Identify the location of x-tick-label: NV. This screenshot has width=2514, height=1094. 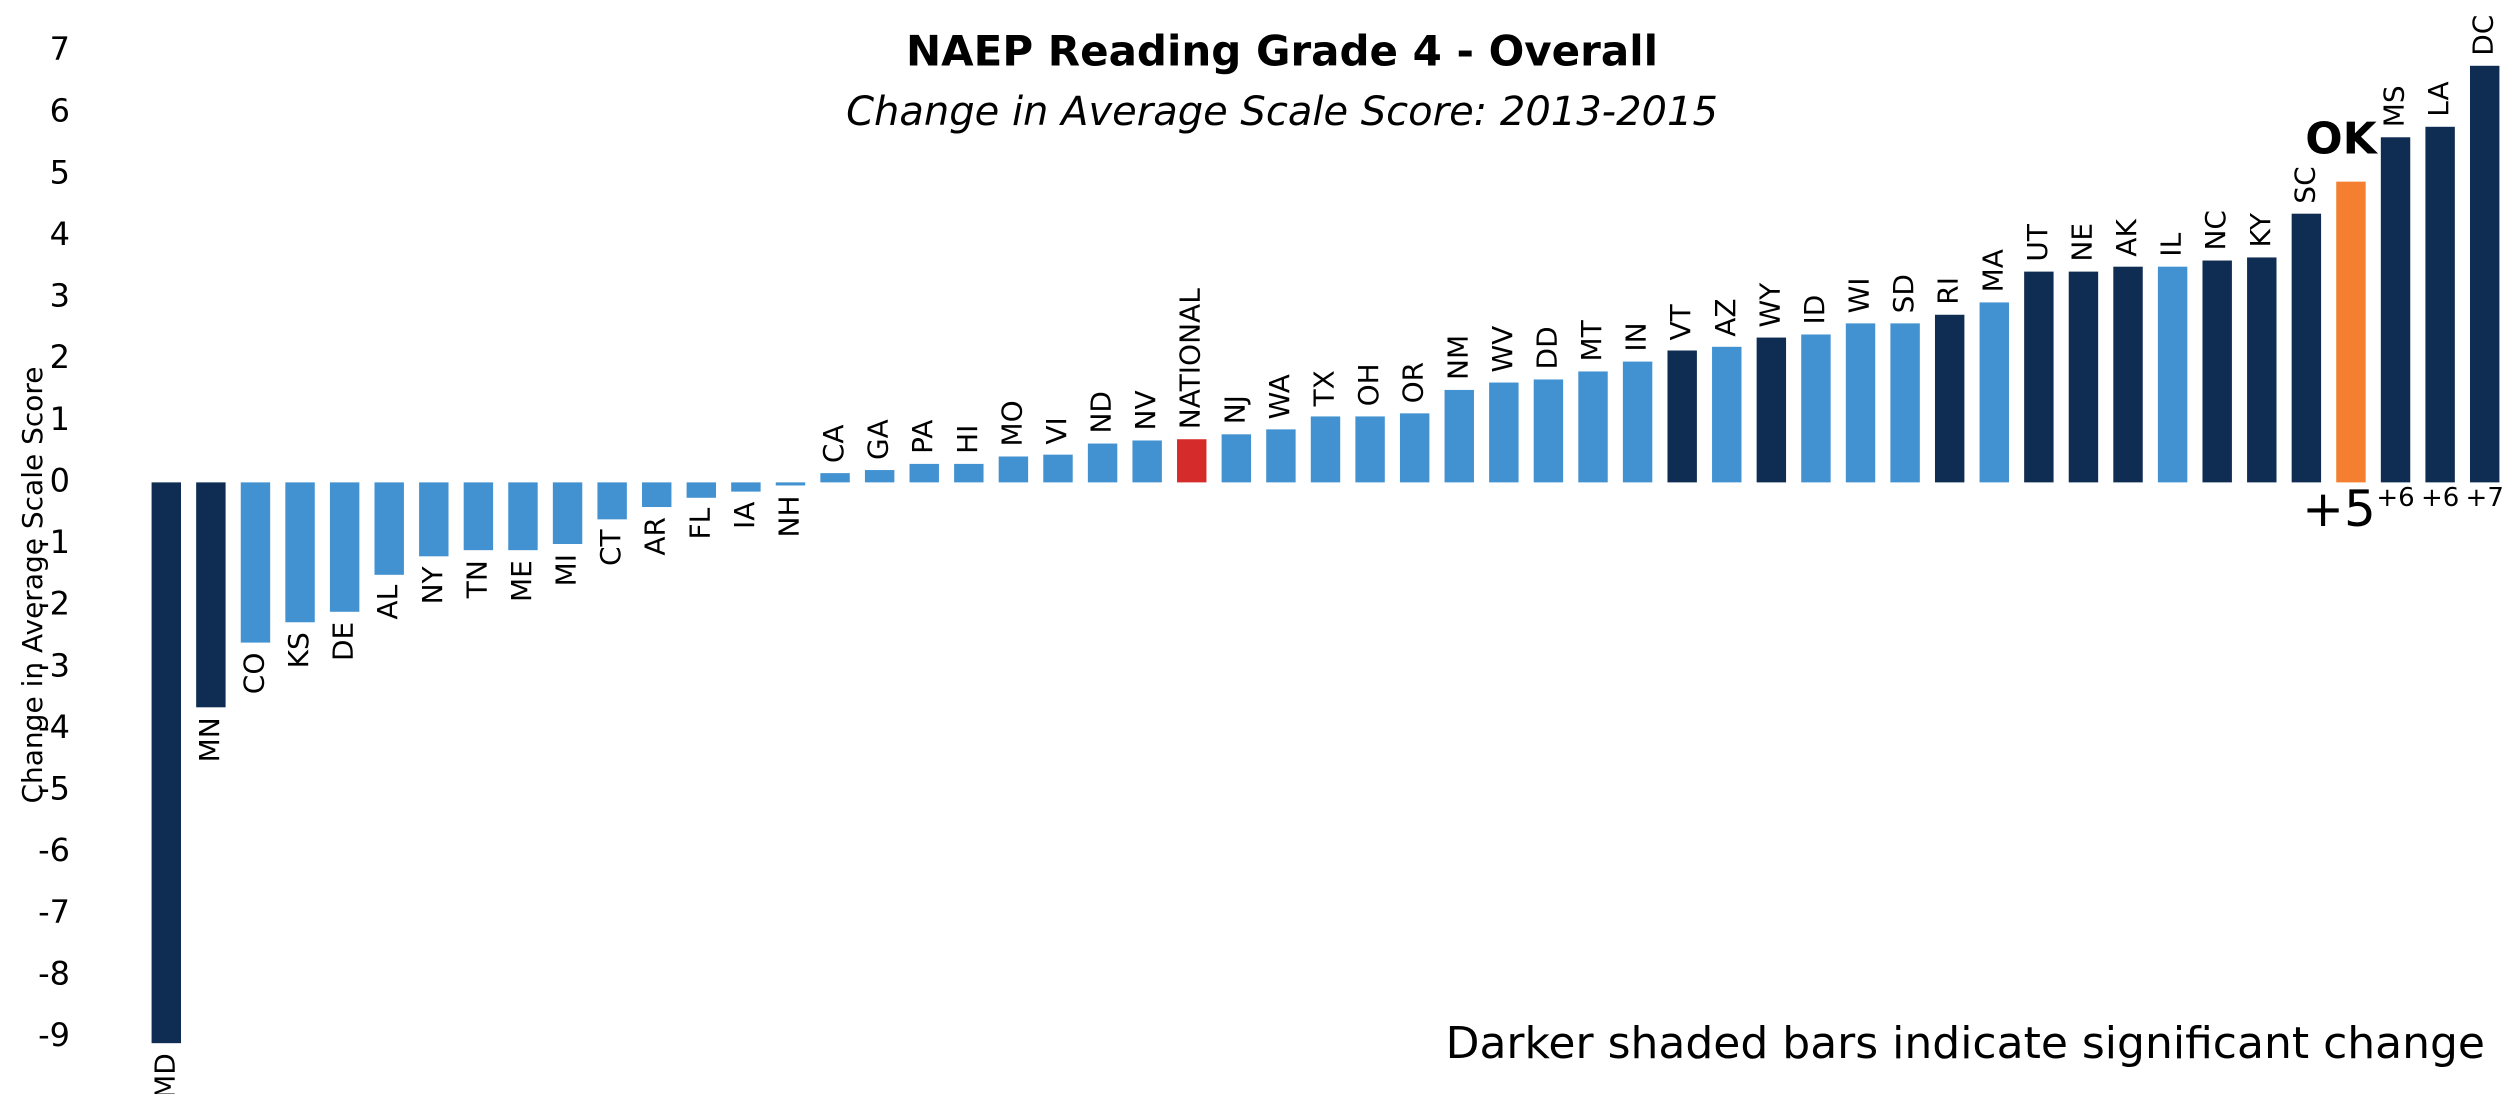
(1145, 410).